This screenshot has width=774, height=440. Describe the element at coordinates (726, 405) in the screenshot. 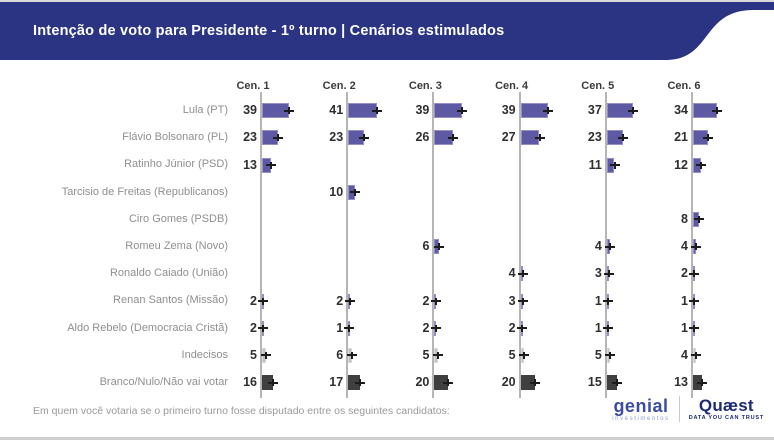

I see `quaest-wordmark: Quæst` at that location.